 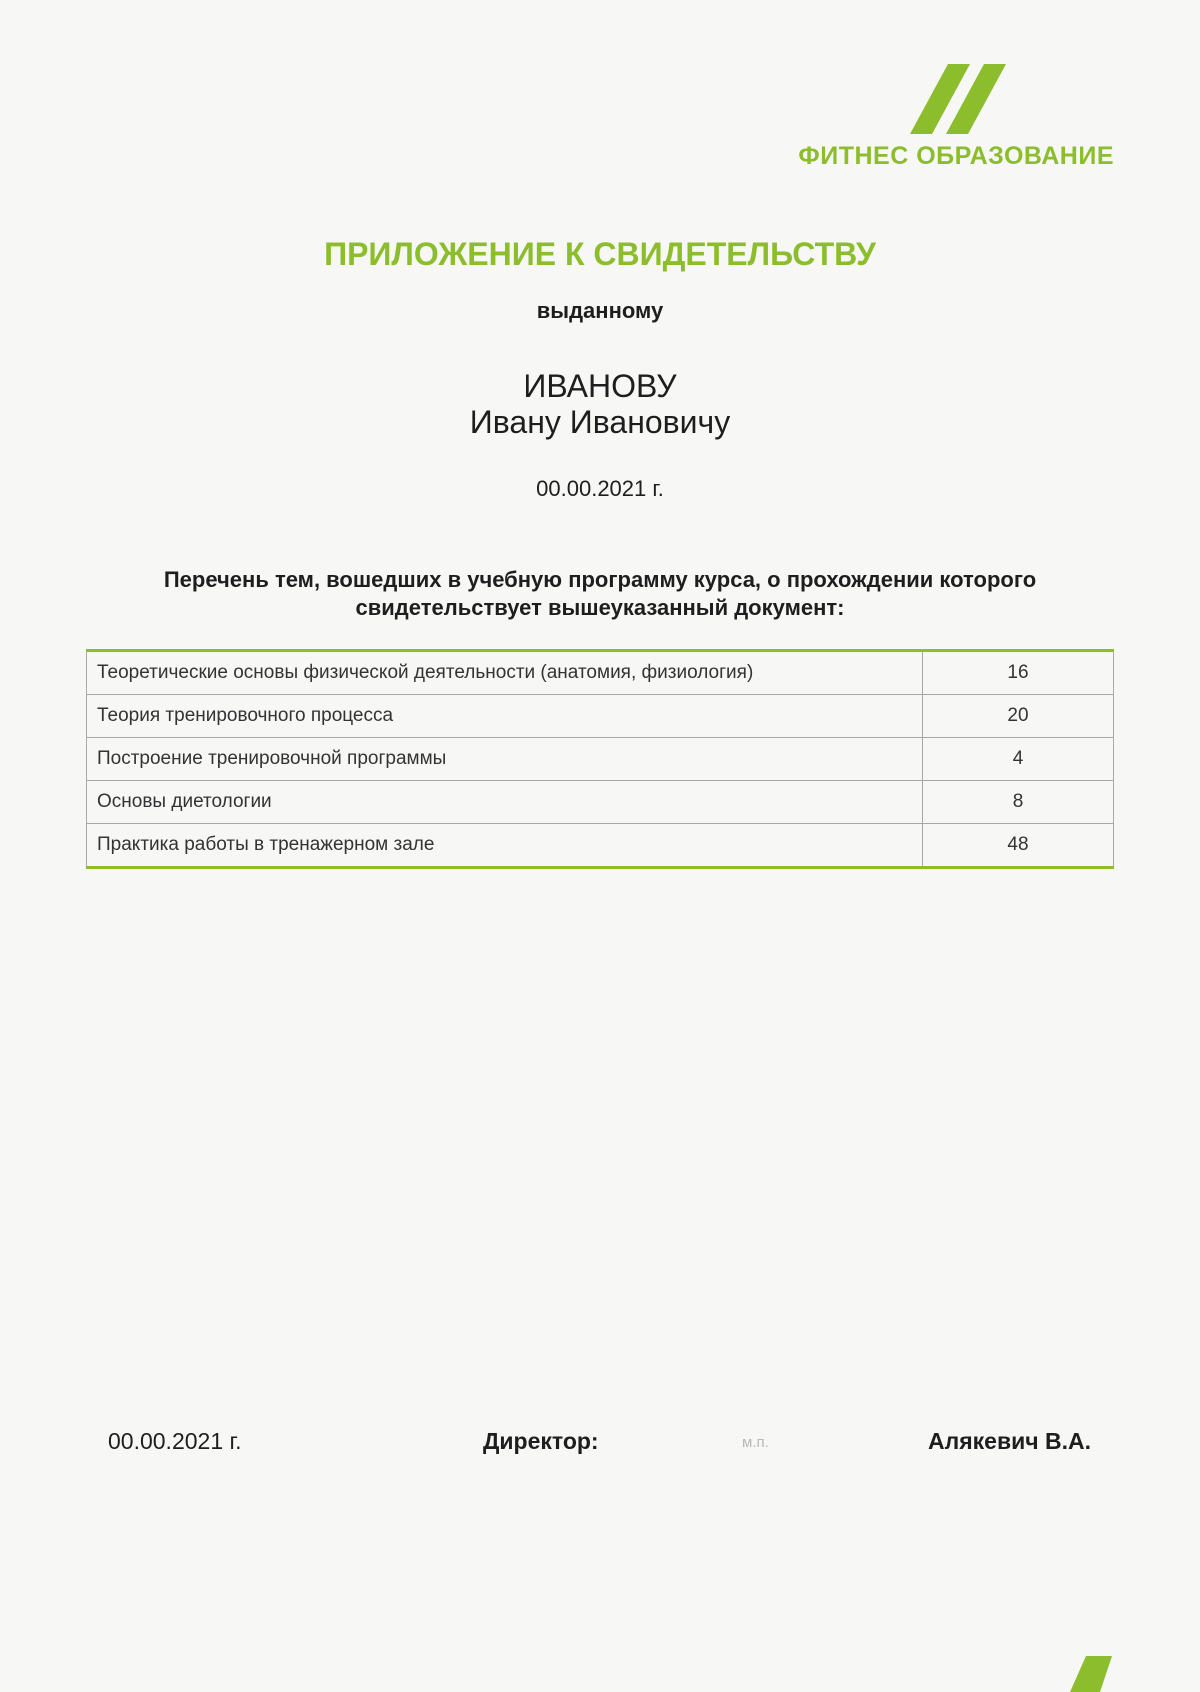 What do you see at coordinates (956, 156) in the screenshot?
I see `brand-name: ФИТНЕС ОБРАЗОВАНИЕ` at bounding box center [956, 156].